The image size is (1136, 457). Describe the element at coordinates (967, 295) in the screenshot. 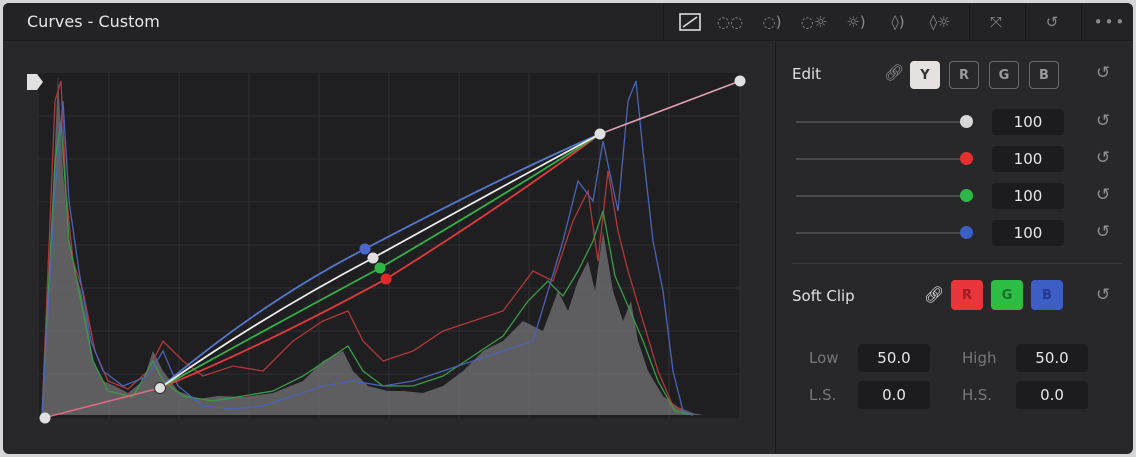

I see `soft-clip-r-button: R` at that location.